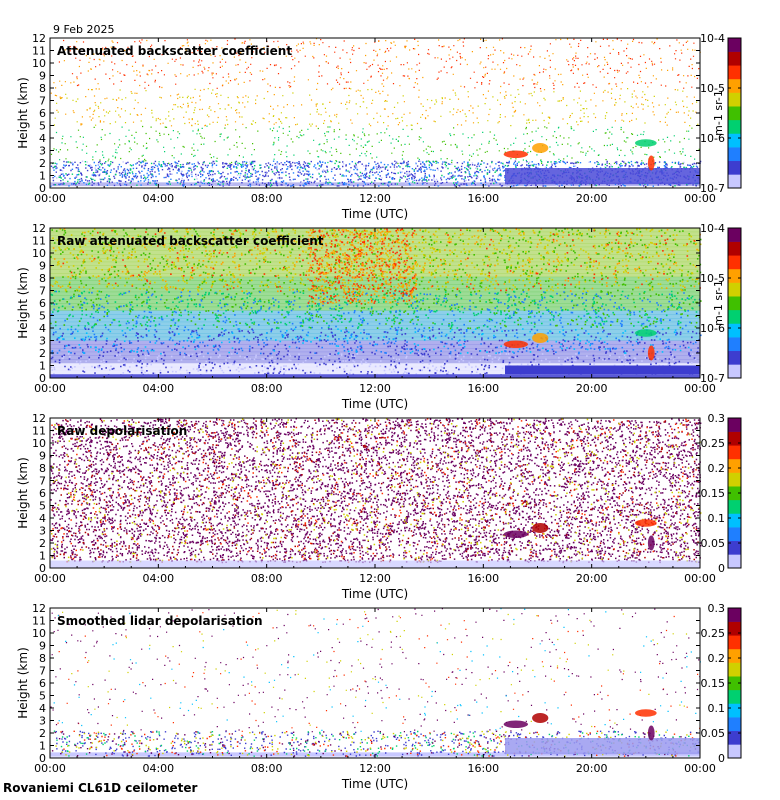  Describe the element at coordinates (717, 468) in the screenshot. I see `colorbar-tick-label: 0.2` at that location.